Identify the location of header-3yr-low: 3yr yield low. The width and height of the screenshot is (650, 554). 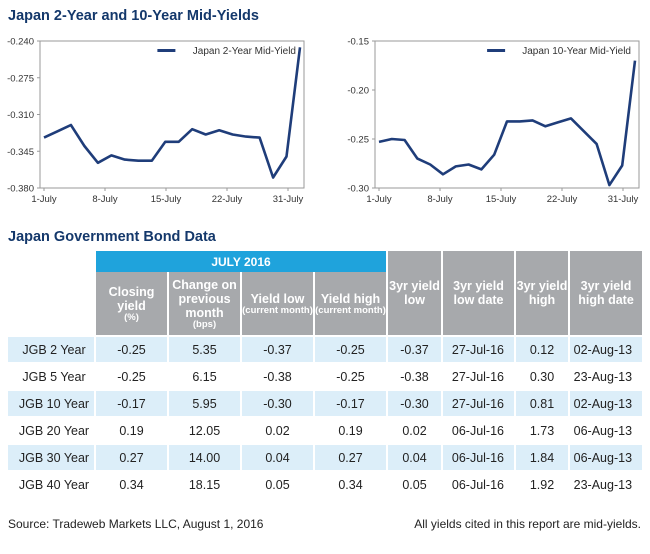
(414, 293).